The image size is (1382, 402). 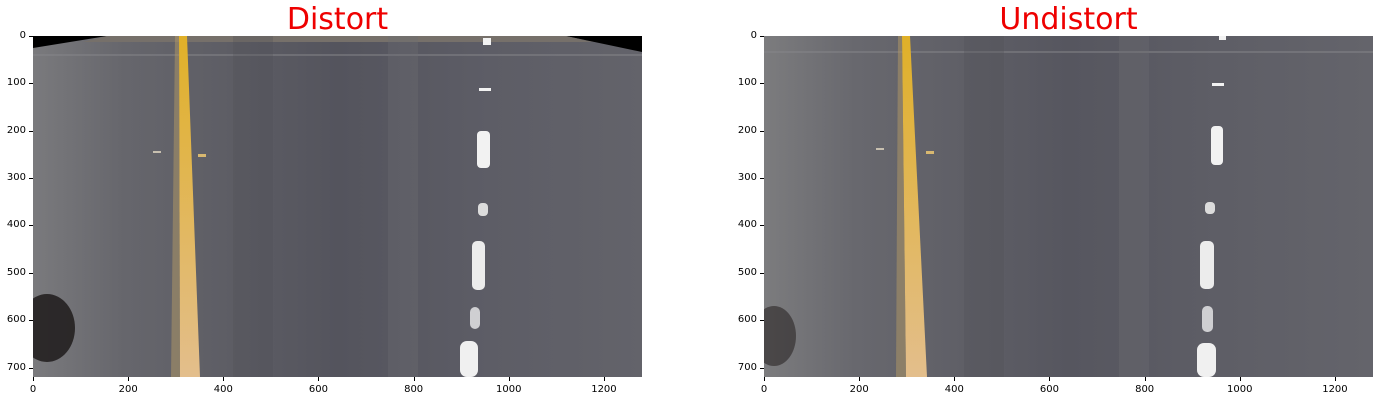 I want to click on distort-ytick-label: 300, so click(x=16, y=178).